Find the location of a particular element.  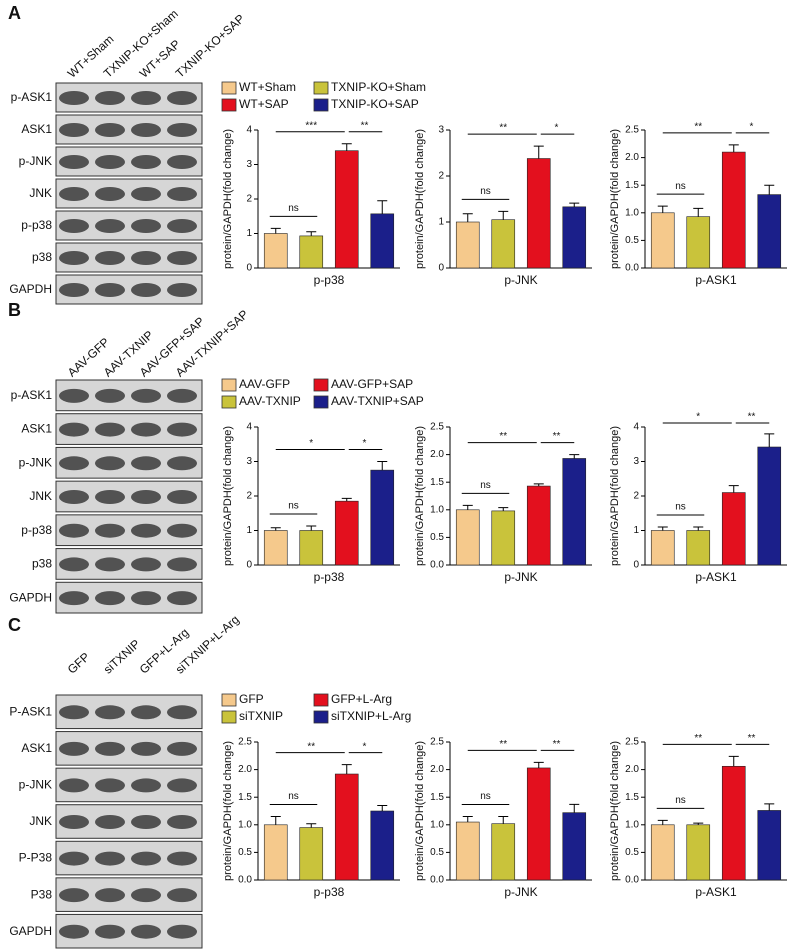

lane-label: siTXNIP is located at coordinates (122, 657).